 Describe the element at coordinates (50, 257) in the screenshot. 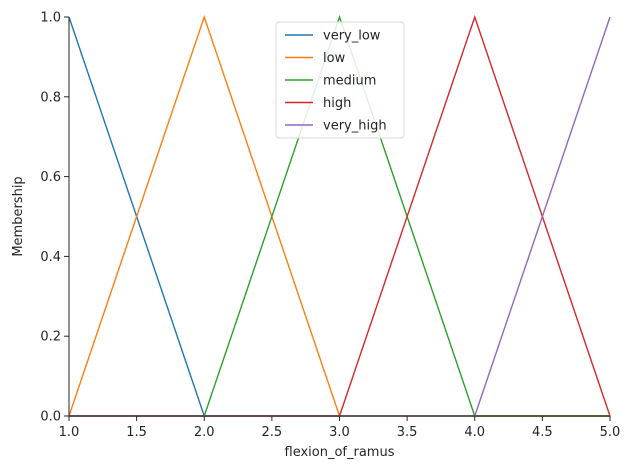

I see `y-tick-label: 0.4` at that location.